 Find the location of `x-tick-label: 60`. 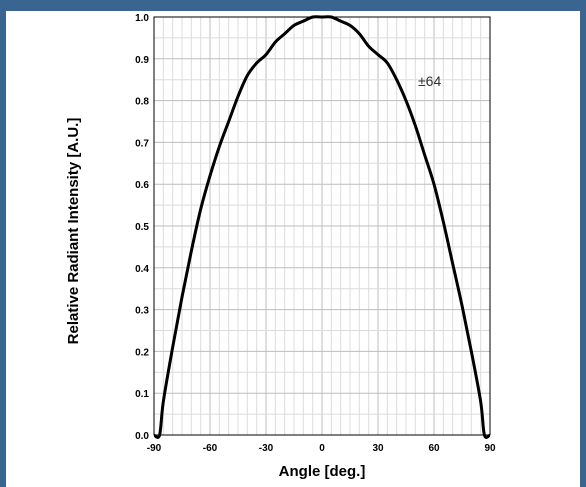

x-tick-label: 60 is located at coordinates (434, 448).